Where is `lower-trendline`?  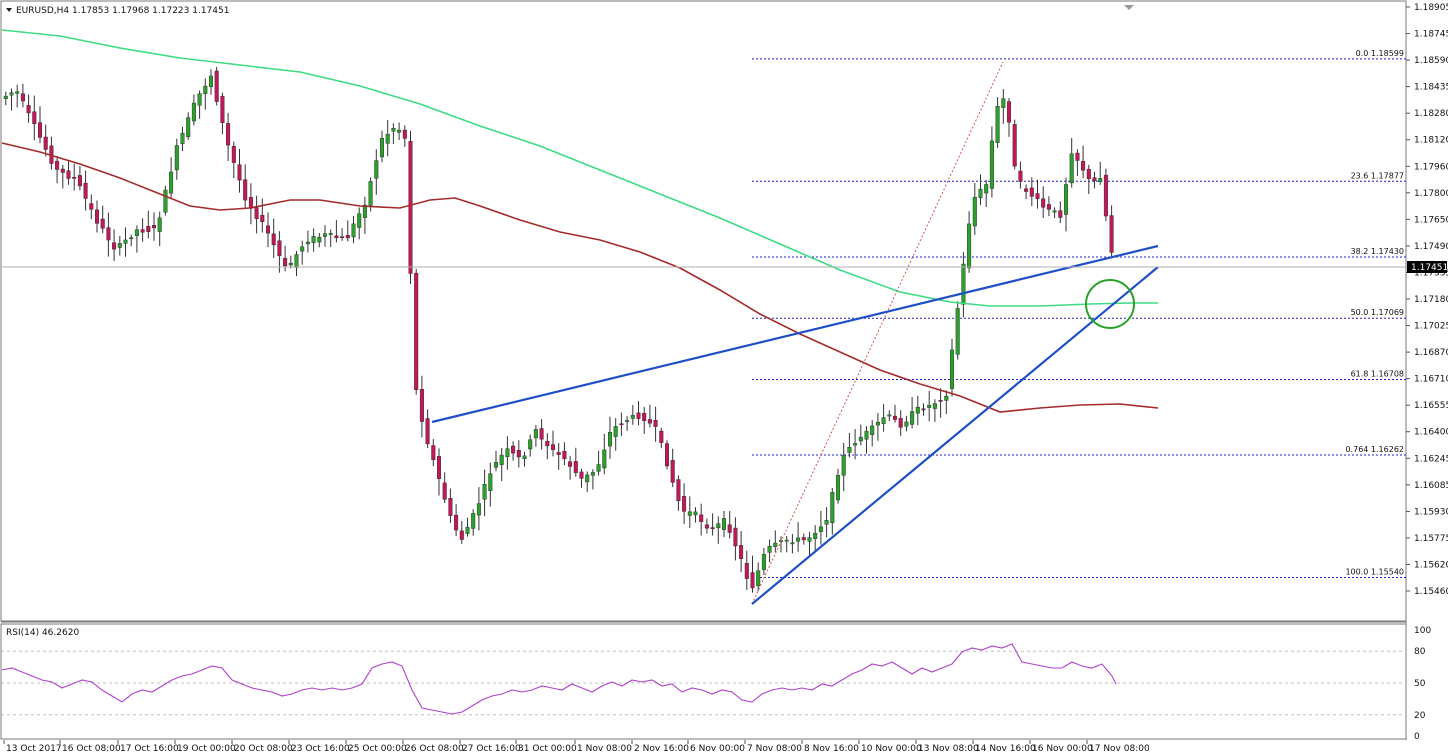 lower-trendline is located at coordinates (955, 435).